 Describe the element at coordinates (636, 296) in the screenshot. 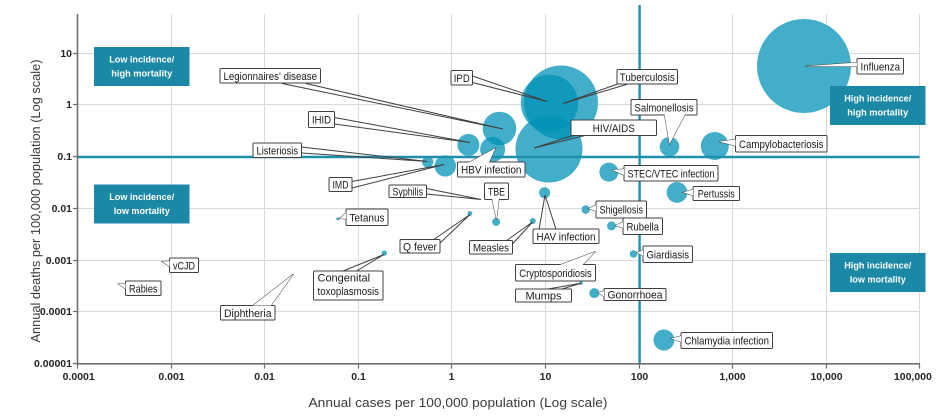

I see `svg-text: Gonorrhoea` at that location.